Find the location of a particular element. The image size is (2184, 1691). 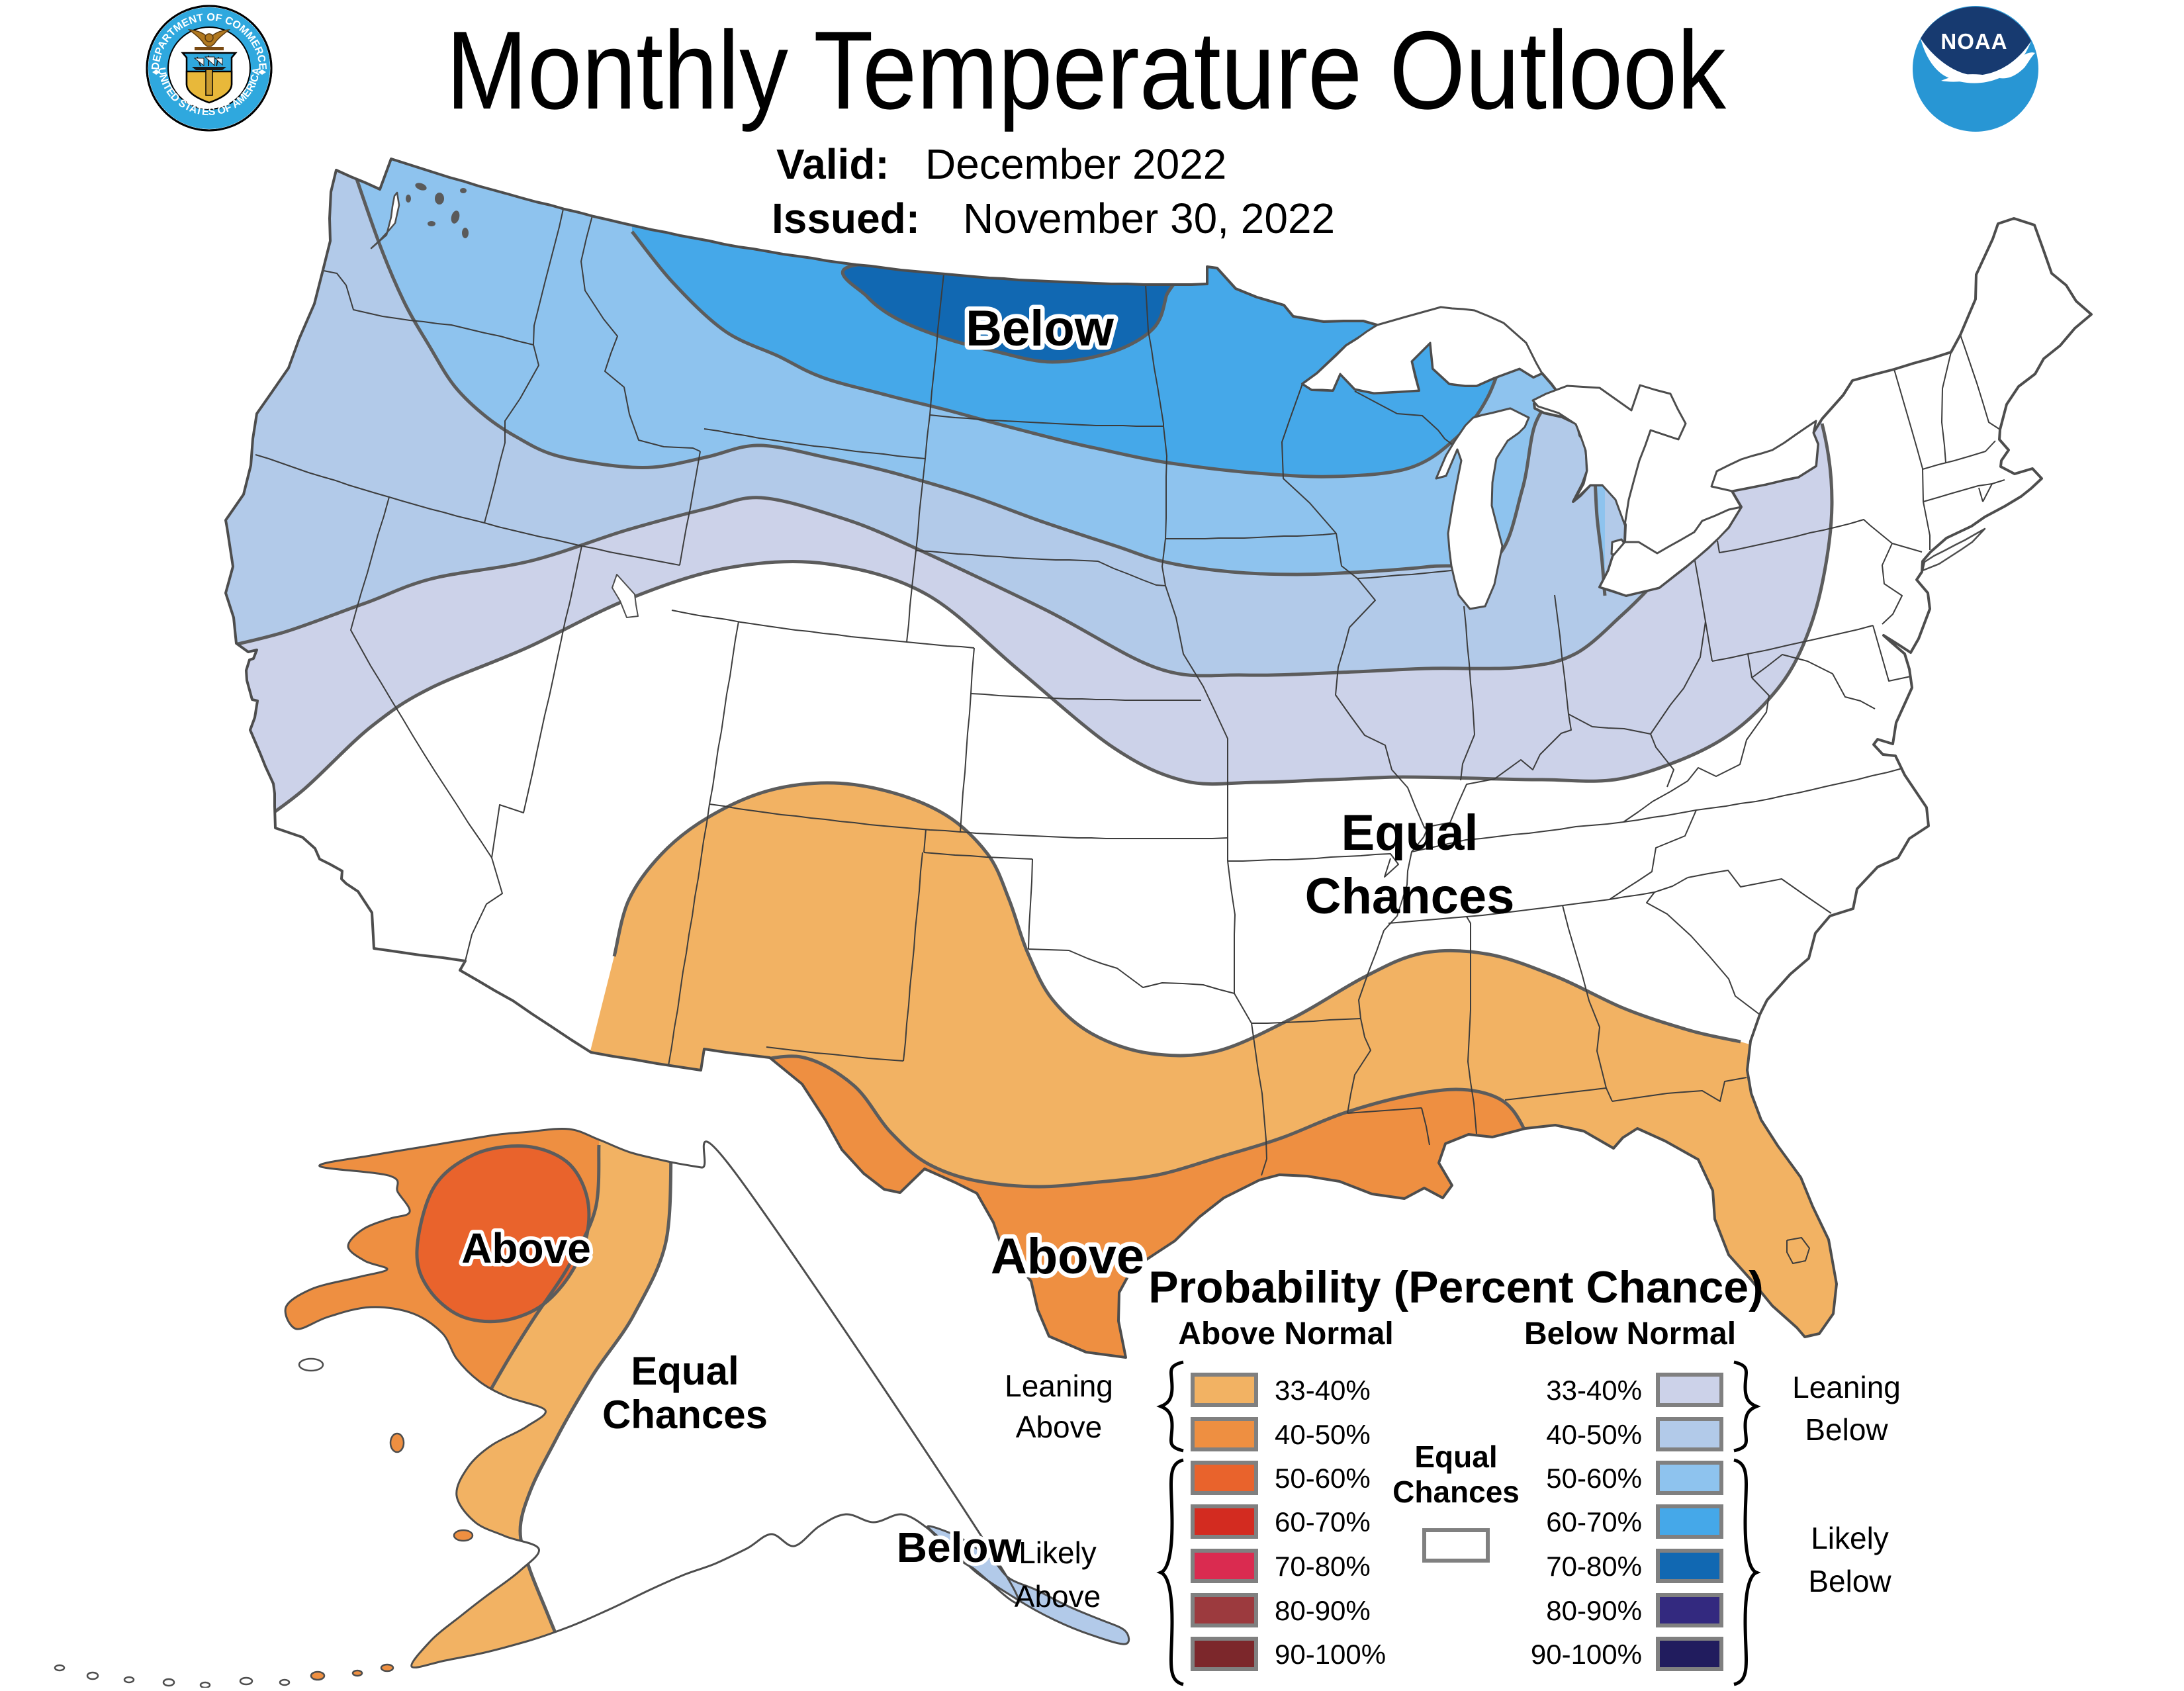

svg-text: Probability (Percent Chance) is located at coordinates (1456, 1287).